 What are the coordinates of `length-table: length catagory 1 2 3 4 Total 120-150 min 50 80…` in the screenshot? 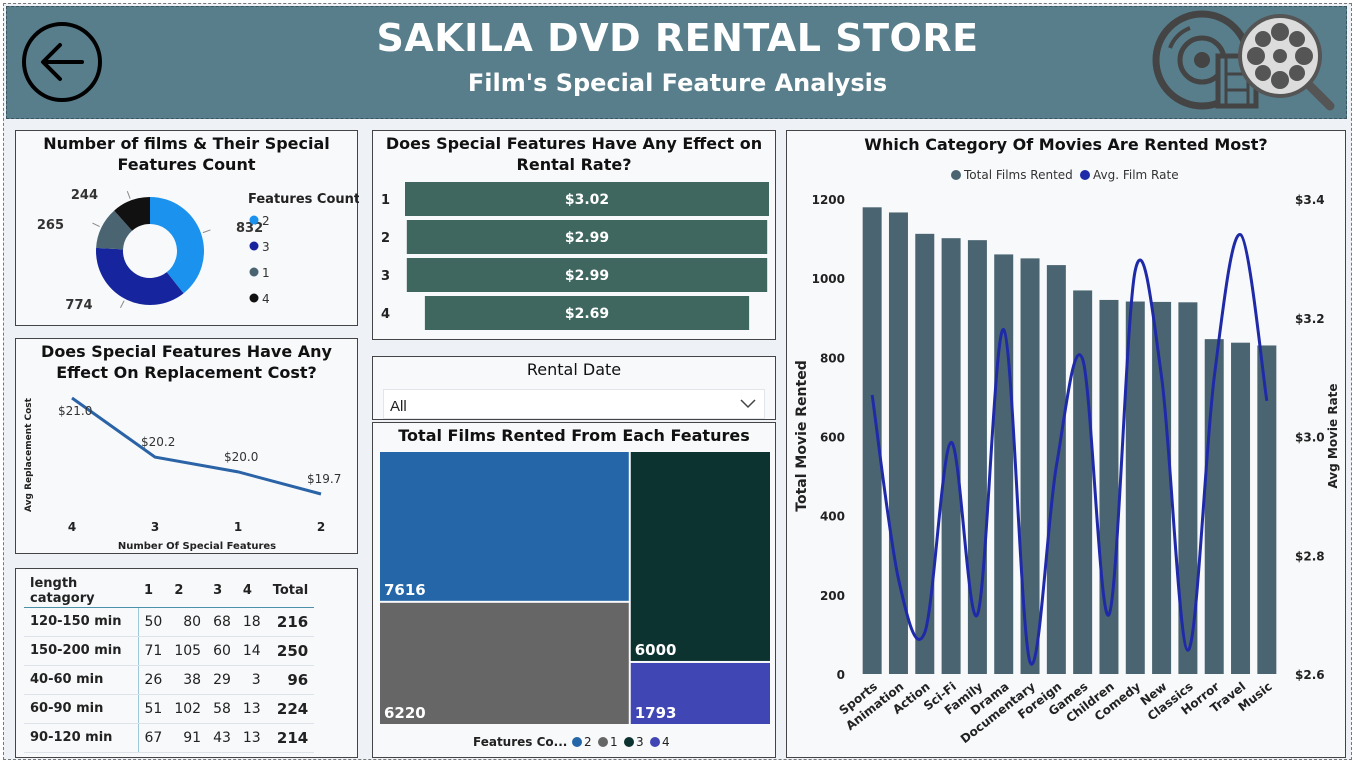 It's located at (169, 664).